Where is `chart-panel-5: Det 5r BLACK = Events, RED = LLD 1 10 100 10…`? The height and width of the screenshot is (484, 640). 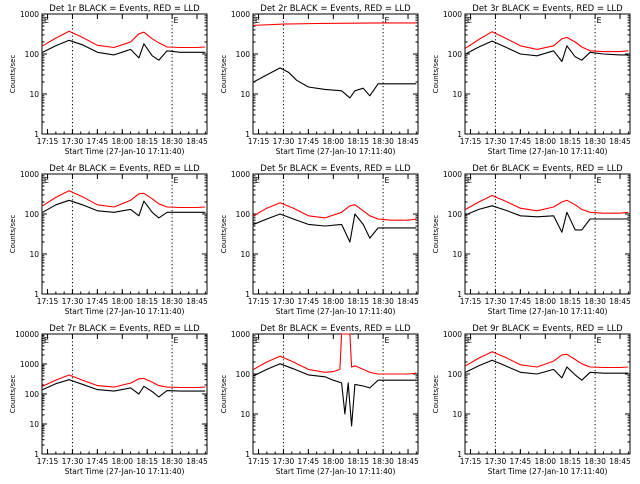 chart-panel-5: Det 5r BLACK = Events, RED = LLD 1 10 100 10… is located at coordinates (319, 240).